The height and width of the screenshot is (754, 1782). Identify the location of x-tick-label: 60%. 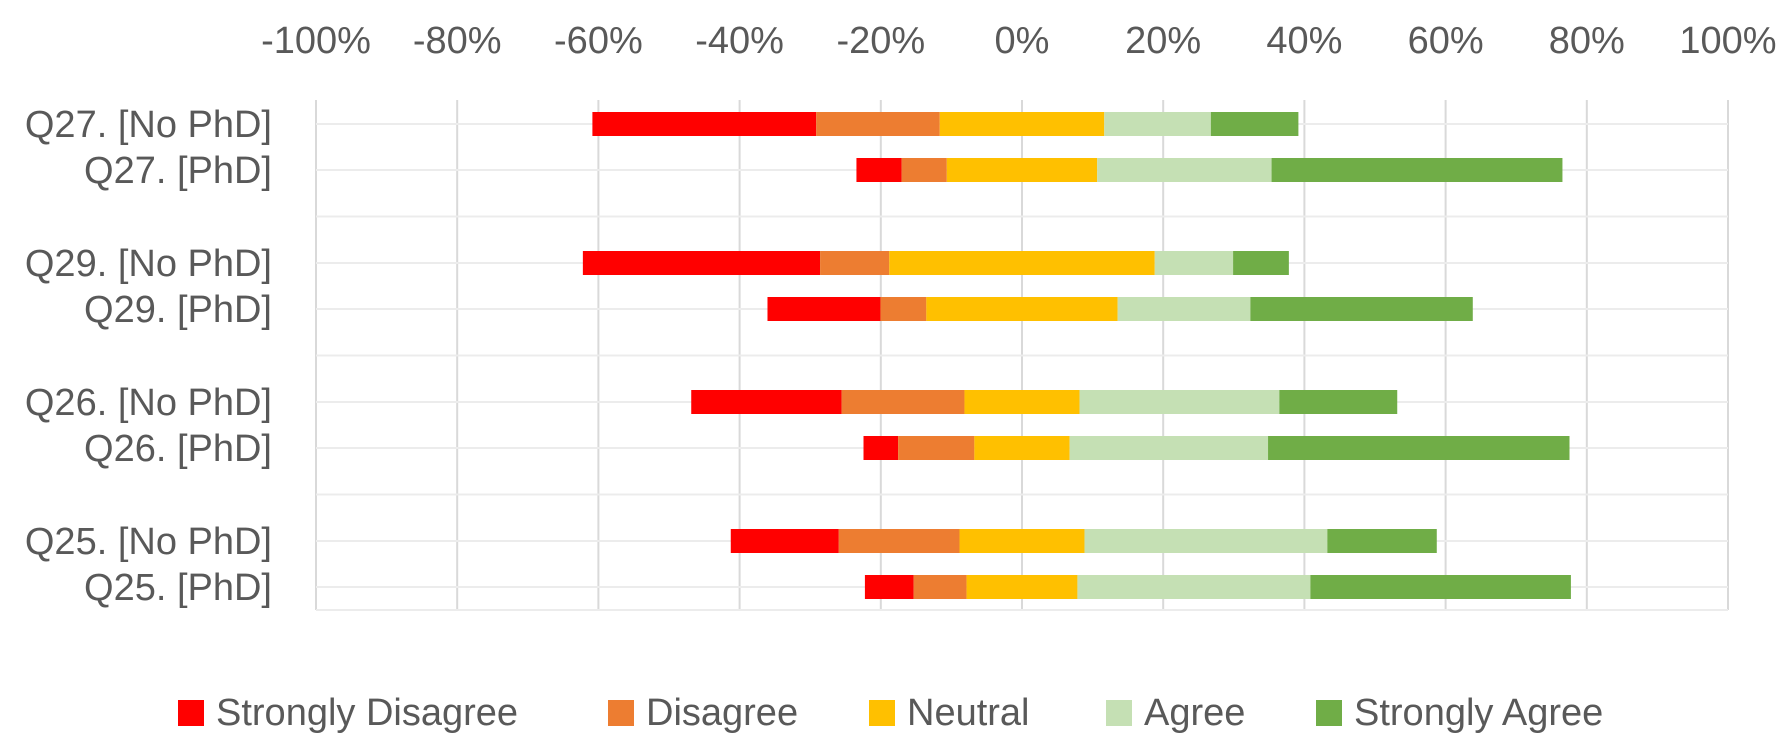
(1446, 41).